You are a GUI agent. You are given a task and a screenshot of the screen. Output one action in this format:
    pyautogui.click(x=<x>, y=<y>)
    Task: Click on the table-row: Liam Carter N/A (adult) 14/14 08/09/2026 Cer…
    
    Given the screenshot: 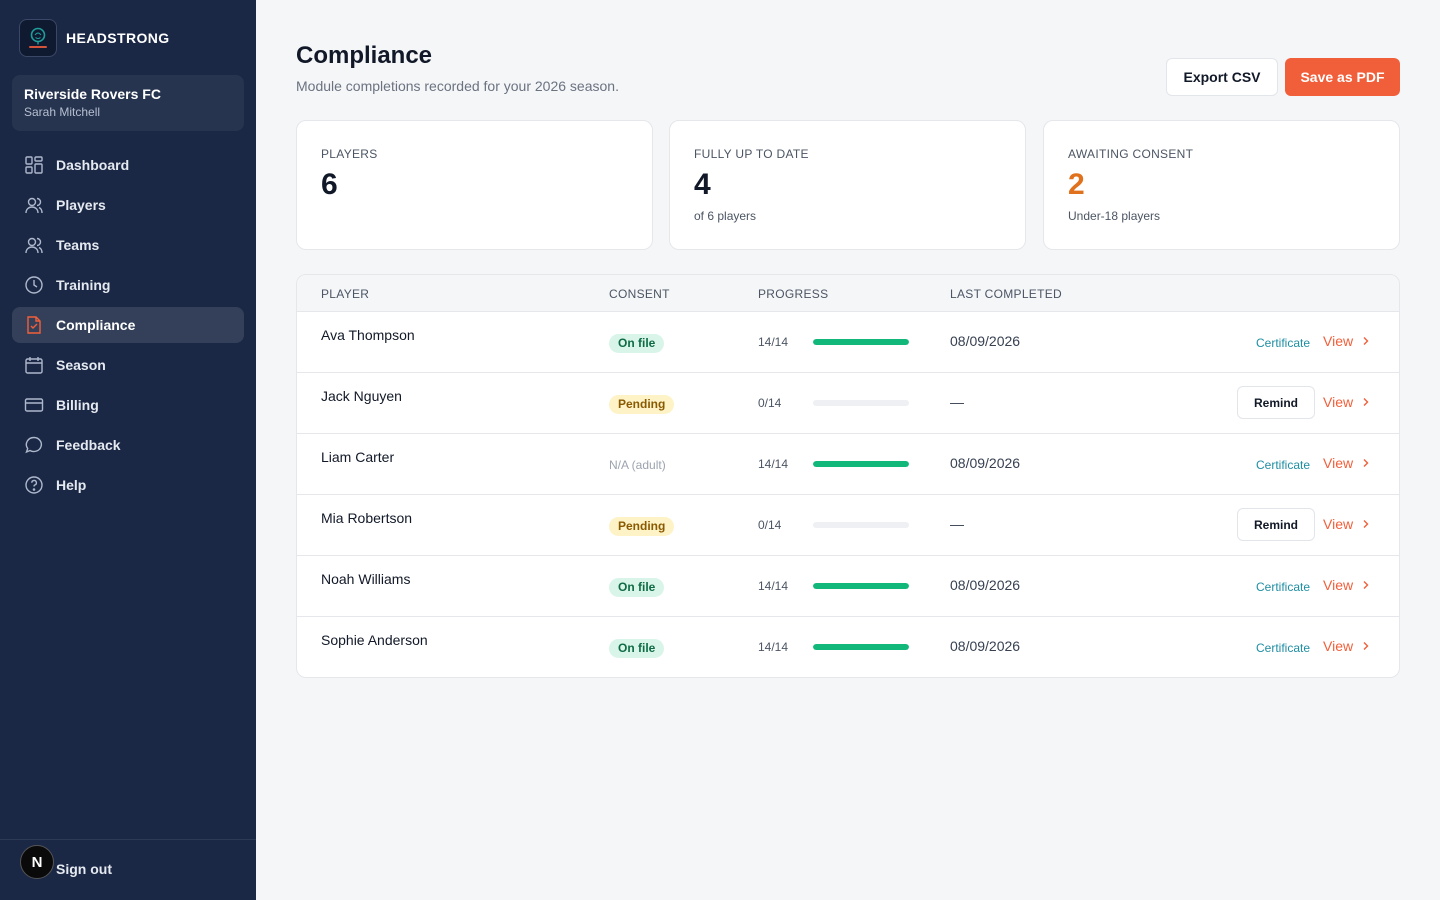 What is the action you would take?
    pyautogui.click(x=848, y=464)
    